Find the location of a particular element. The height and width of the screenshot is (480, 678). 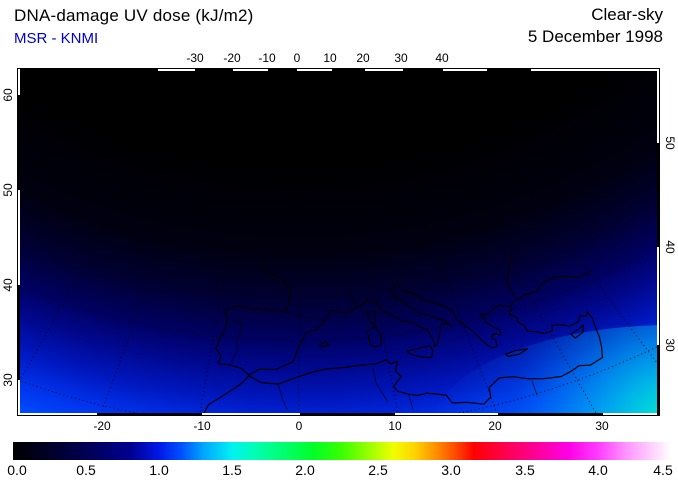

bottom-axis-tick: 0 is located at coordinates (299, 426).